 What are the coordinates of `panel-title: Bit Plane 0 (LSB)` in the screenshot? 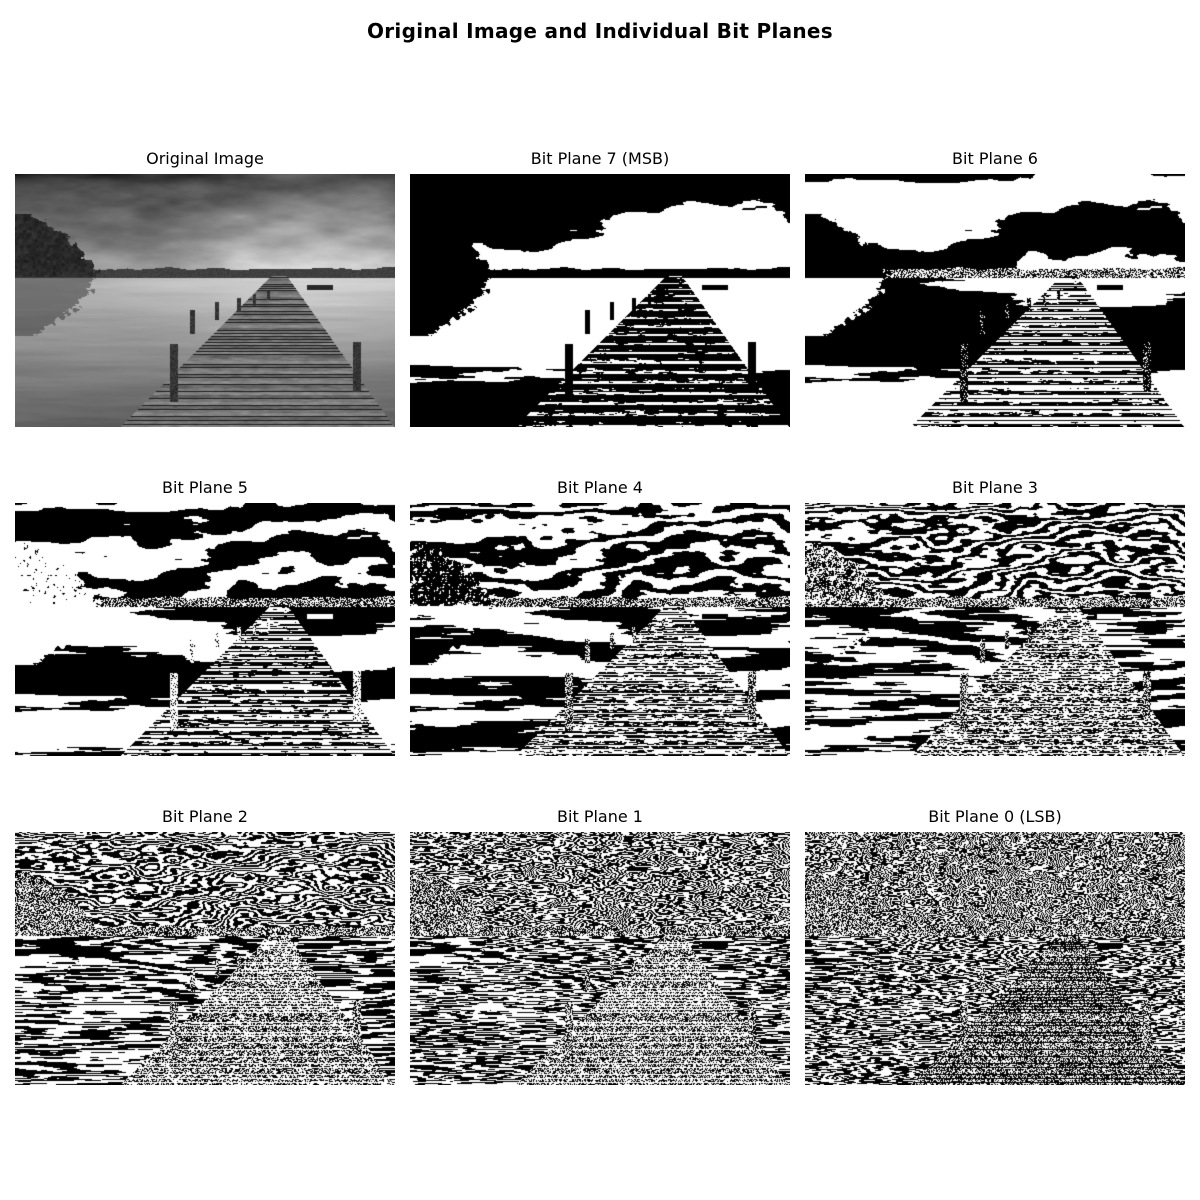 It's located at (995, 816).